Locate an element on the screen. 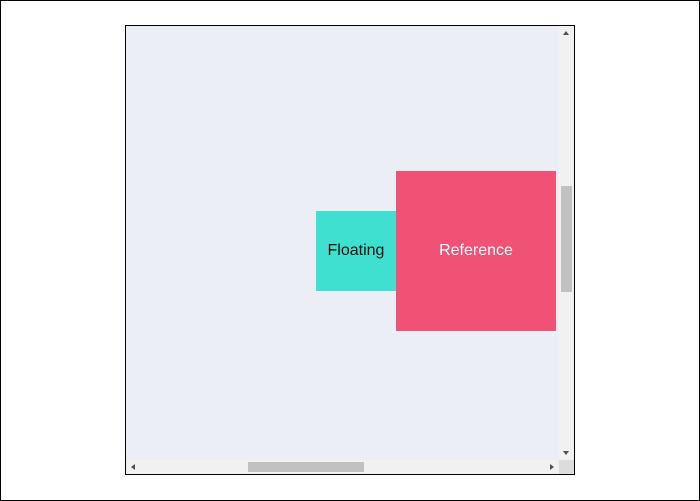  floating-label: Floating is located at coordinates (356, 250).